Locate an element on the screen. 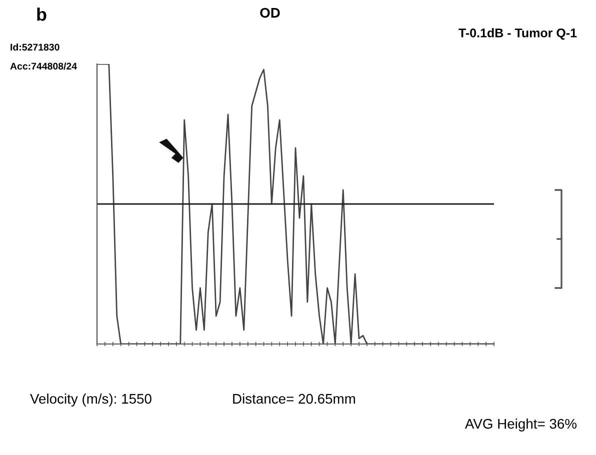 The image size is (596, 455). text: Velocity (m/s): 1550 is located at coordinates (91, 400).